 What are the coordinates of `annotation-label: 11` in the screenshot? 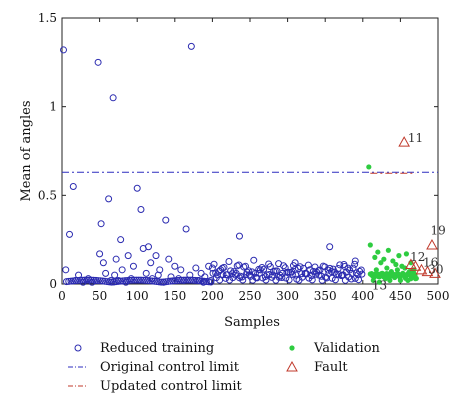 It's located at (415, 138).